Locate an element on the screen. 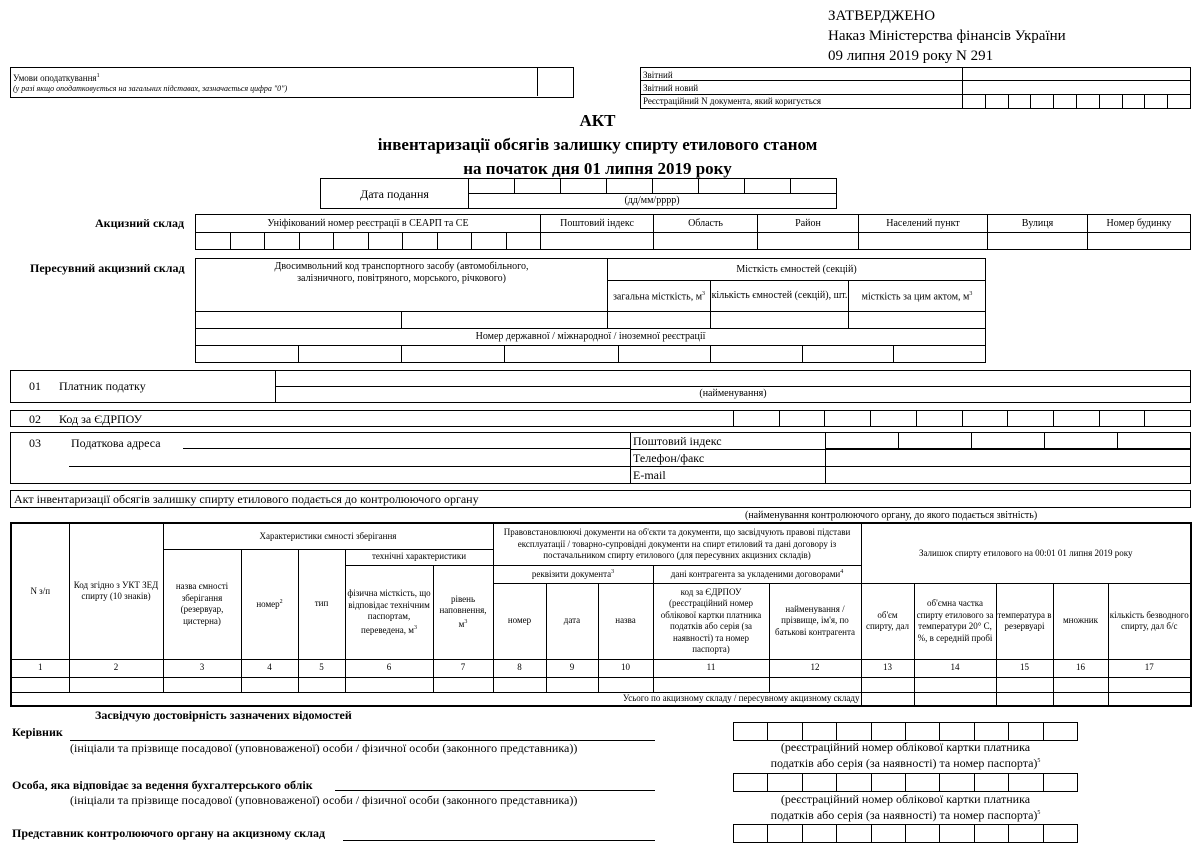 This screenshot has height=857, width=1195. head-signature-line is located at coordinates (362, 740).